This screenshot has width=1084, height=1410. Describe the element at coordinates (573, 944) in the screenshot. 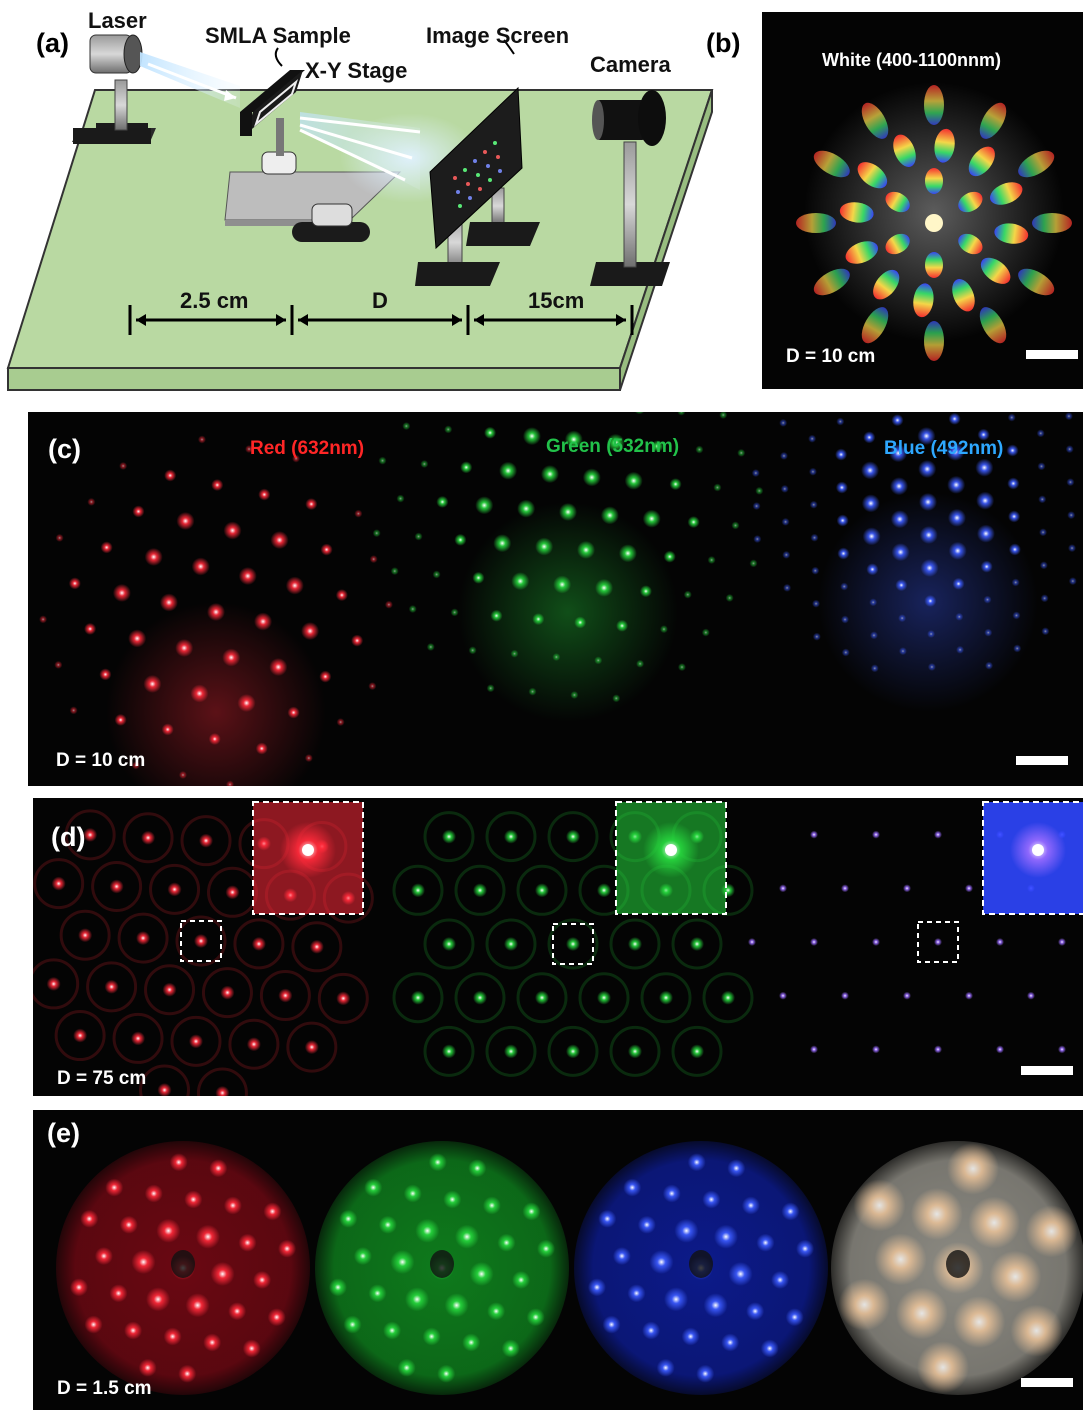

I see `zoom-box` at that location.